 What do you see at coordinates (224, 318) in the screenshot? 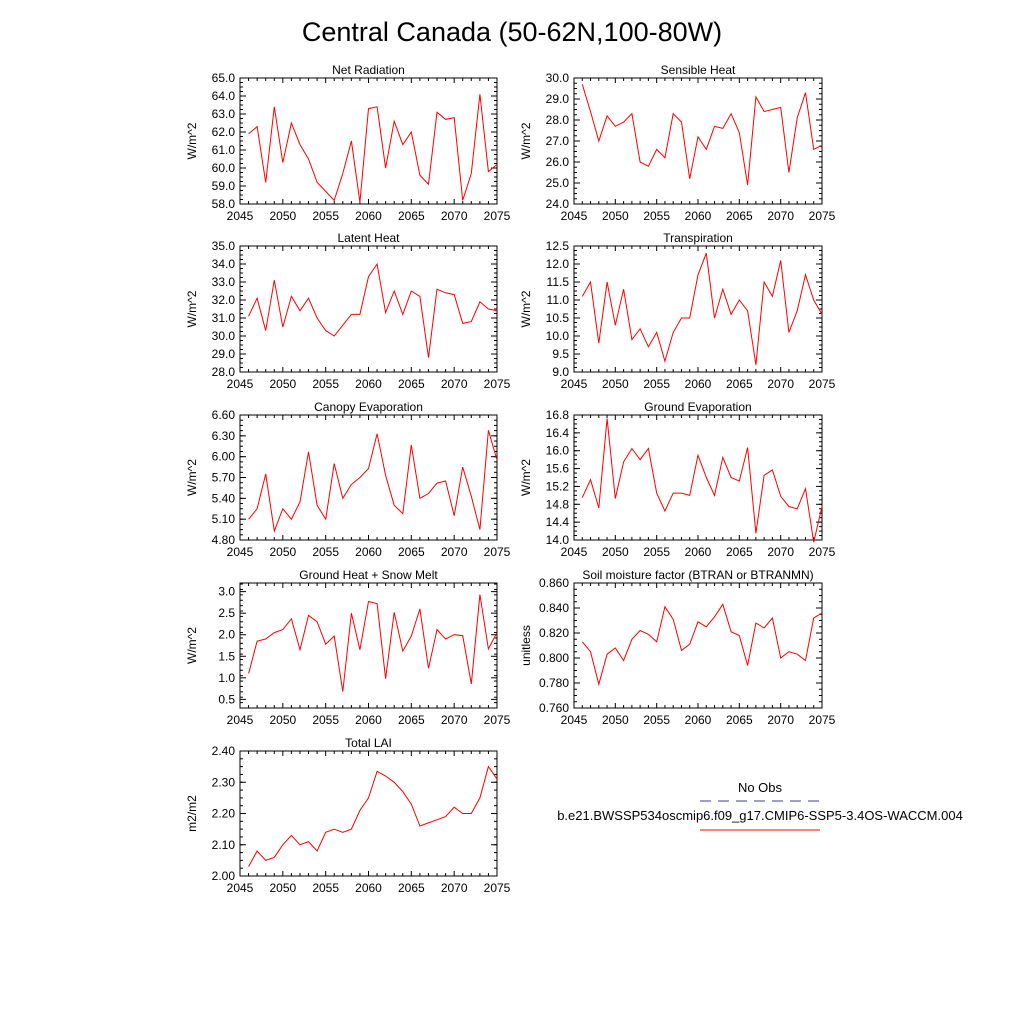
I see `y-tick-label: 31.0` at bounding box center [224, 318].